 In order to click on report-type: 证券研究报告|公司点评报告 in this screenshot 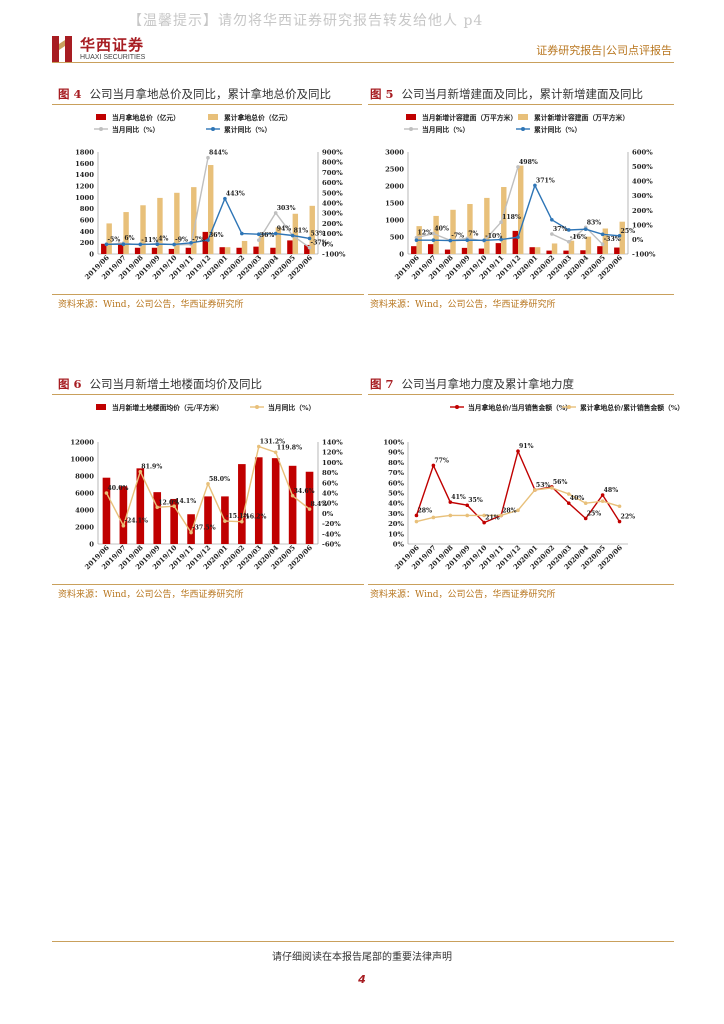, I will do `click(604, 50)`.